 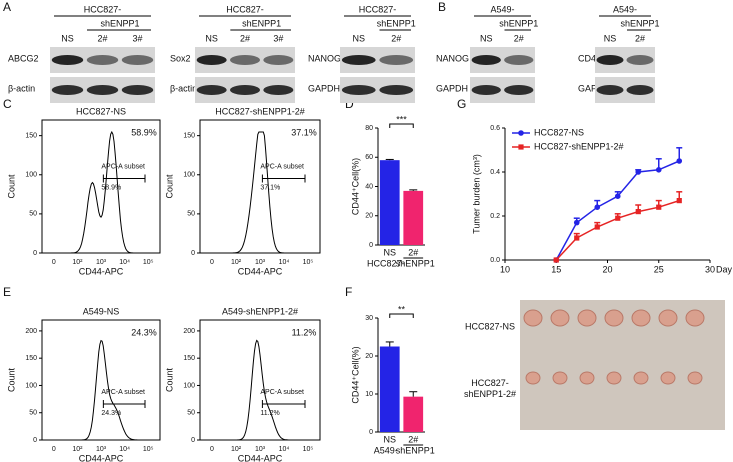 What do you see at coordinates (67, 38) in the screenshot?
I see `lane-label: NS` at bounding box center [67, 38].